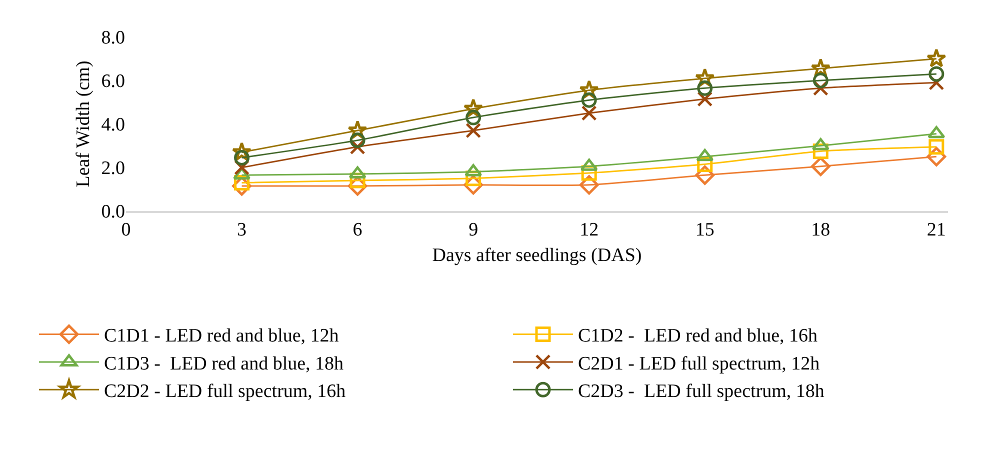 The width and height of the screenshot is (987, 456). Describe the element at coordinates (113, 125) in the screenshot. I see `y-tick-label: 4.0` at that location.